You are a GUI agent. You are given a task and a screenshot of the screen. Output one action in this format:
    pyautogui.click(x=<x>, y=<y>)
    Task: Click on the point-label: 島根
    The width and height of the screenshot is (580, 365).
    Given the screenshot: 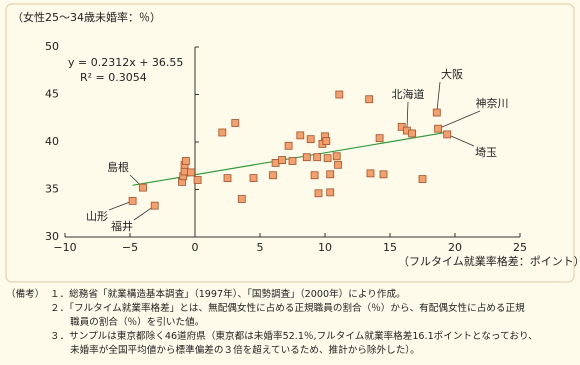 What is the action you would take?
    pyautogui.click(x=118, y=167)
    